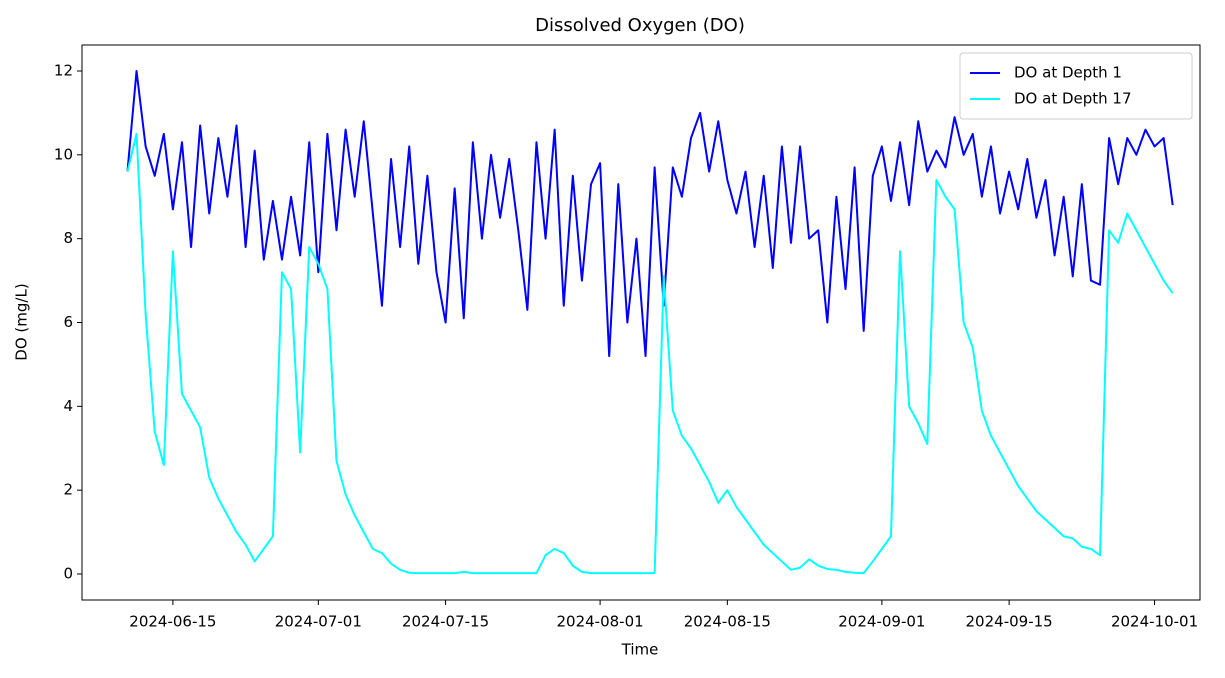  What do you see at coordinates (600, 622) in the screenshot?
I see `x-tick-label: 2024-08-01` at bounding box center [600, 622].